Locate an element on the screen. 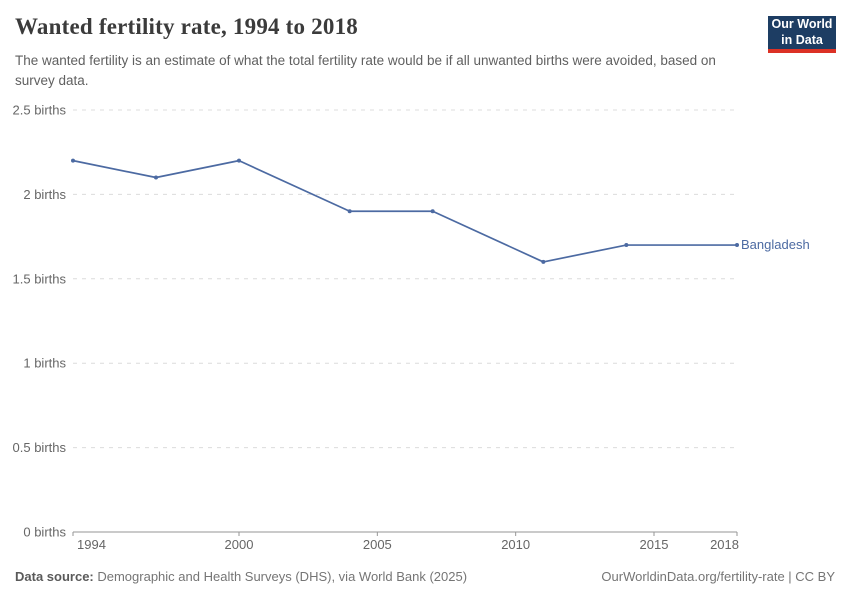 The width and height of the screenshot is (850, 600). owid-logo-line2: in Data is located at coordinates (802, 39).